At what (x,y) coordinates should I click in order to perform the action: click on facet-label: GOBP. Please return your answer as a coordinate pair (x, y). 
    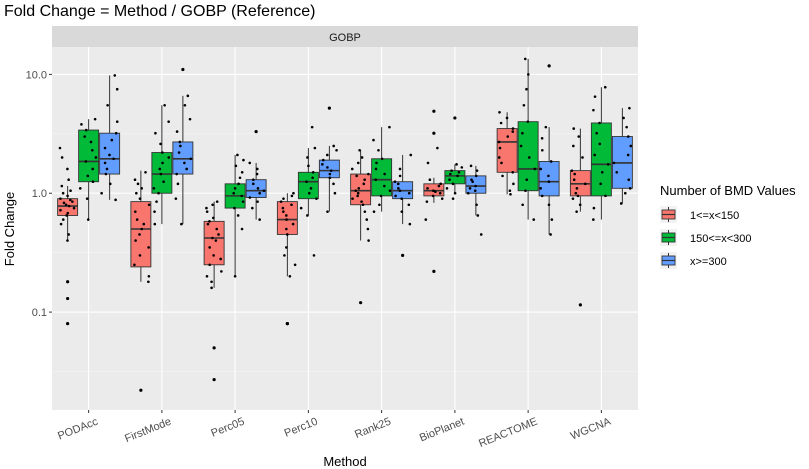
    Looking at the image, I should click on (345, 38).